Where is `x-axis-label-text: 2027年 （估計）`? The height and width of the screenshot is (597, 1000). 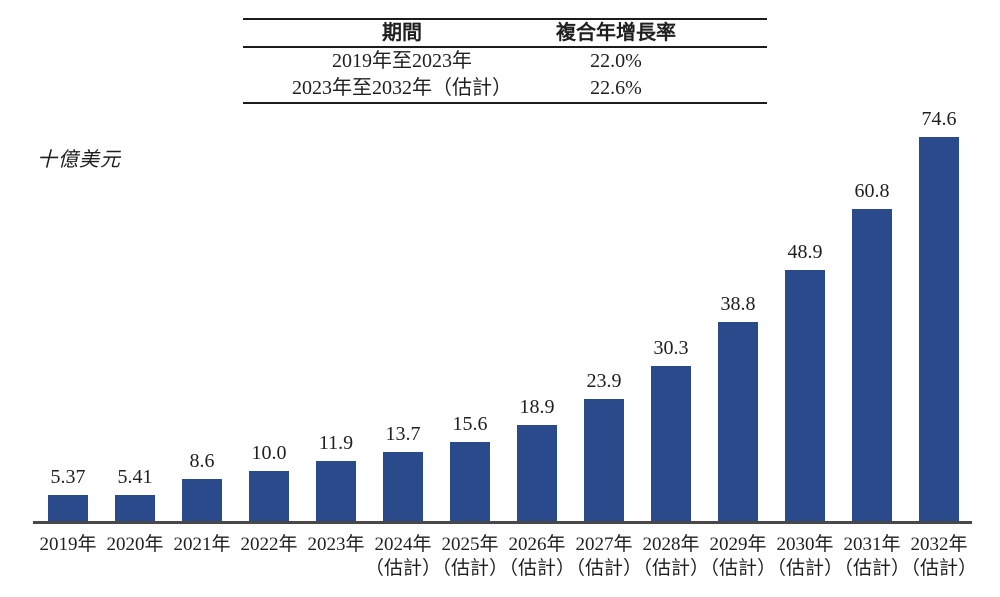
x-axis-label-text: 2027年 （估計） is located at coordinates (604, 556).